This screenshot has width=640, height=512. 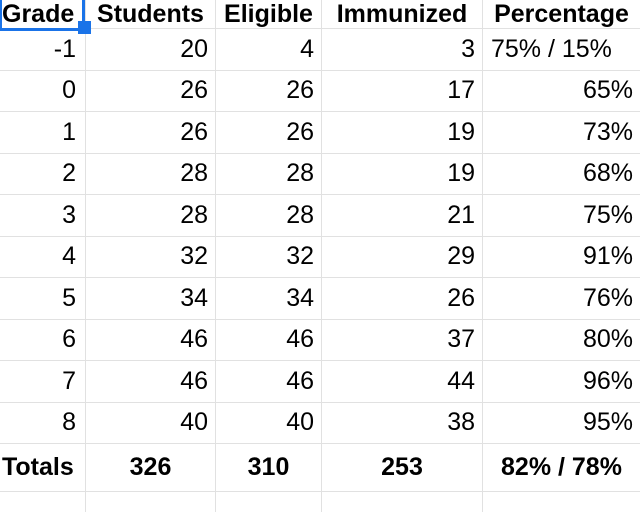 What do you see at coordinates (43, 340) in the screenshot?
I see `cell-grade: 6` at bounding box center [43, 340].